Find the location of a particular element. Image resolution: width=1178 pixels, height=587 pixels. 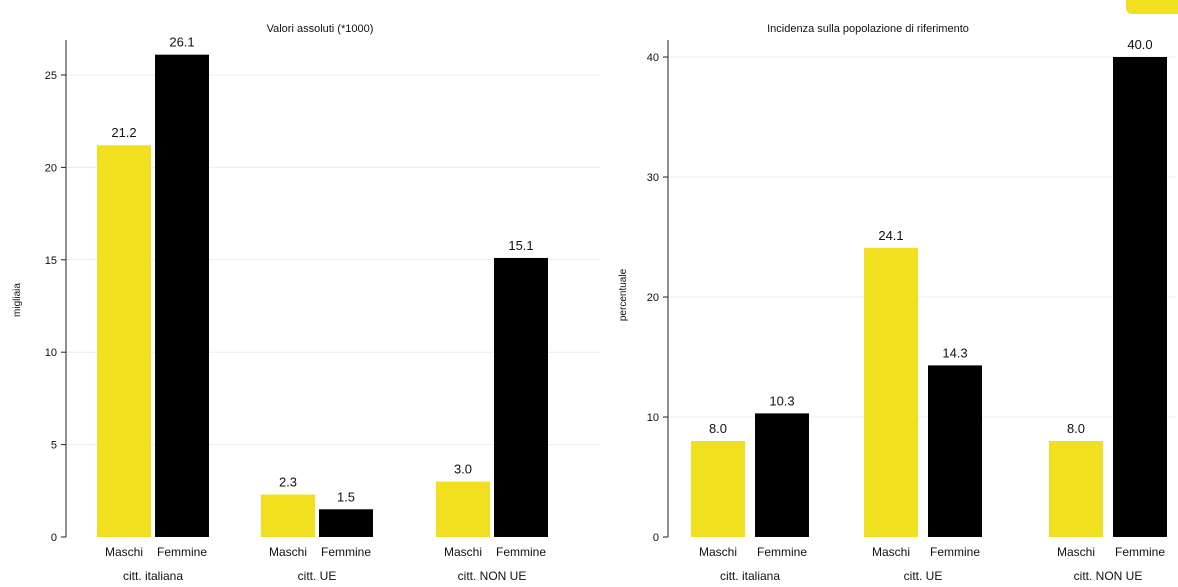

data-label-maschi-3: 3.0 is located at coordinates (463, 469).